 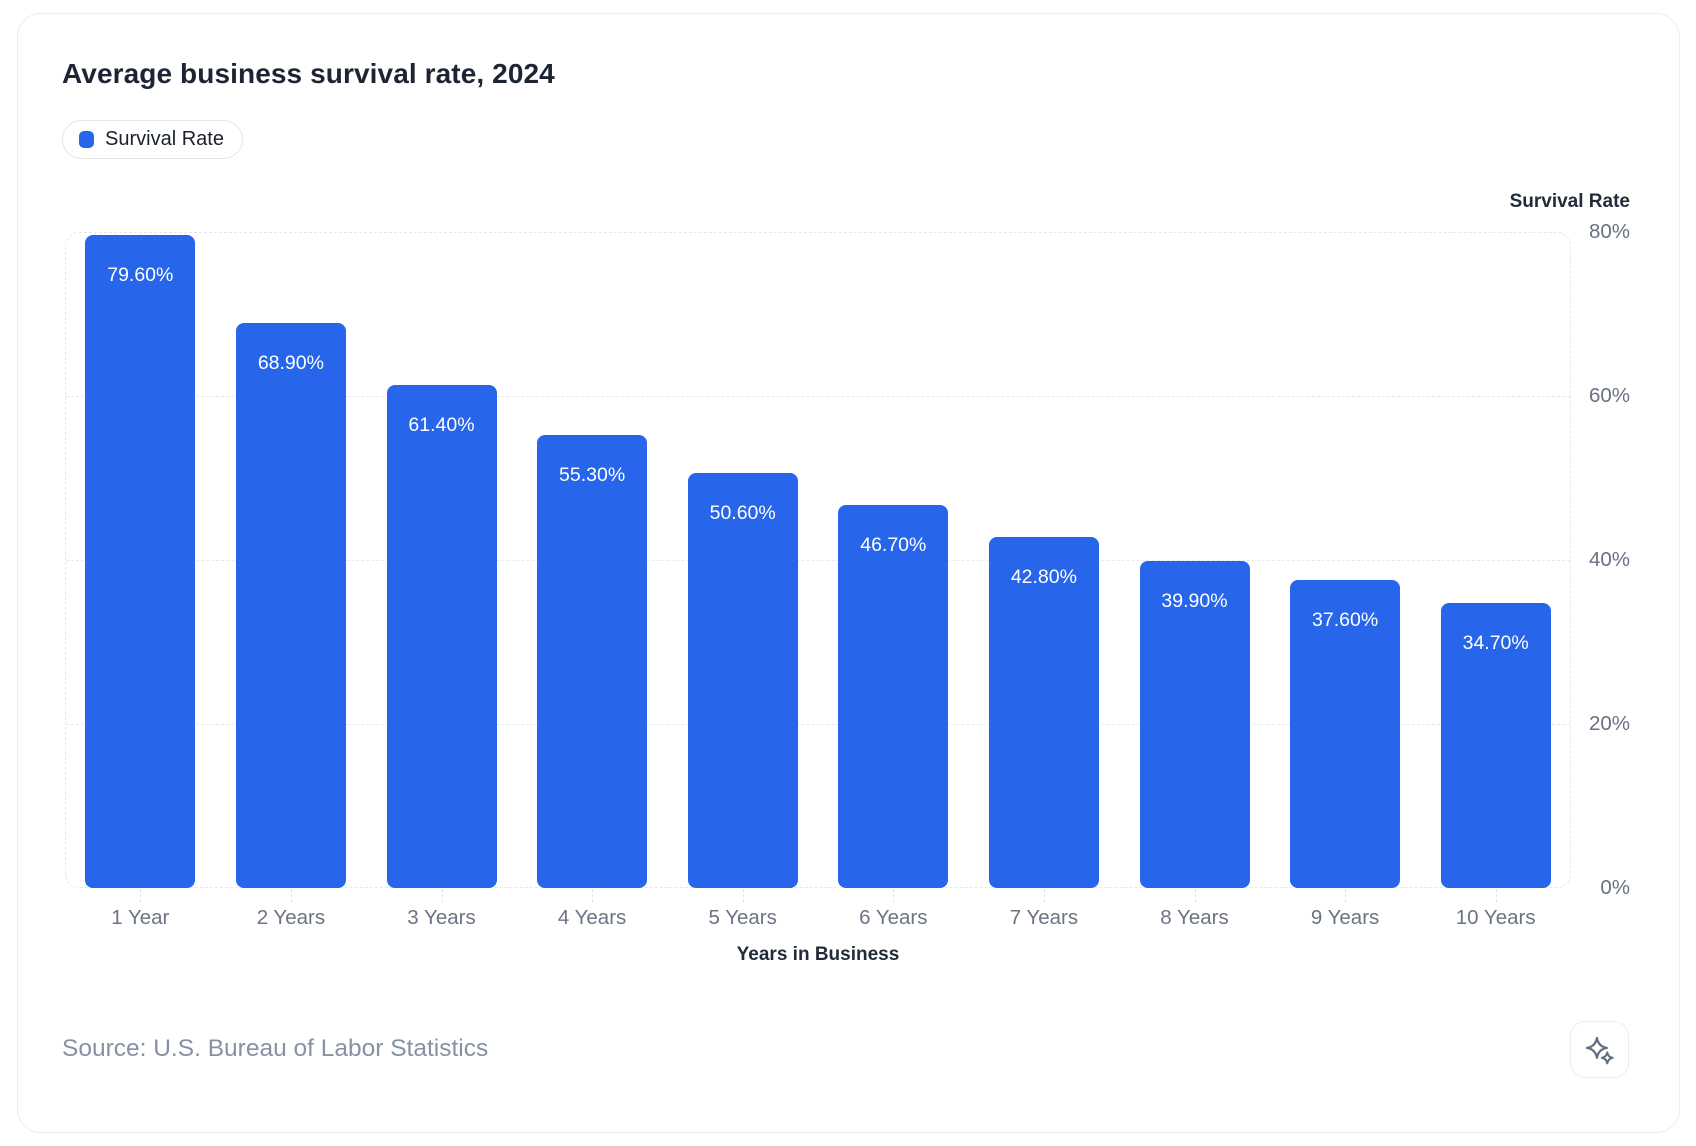 I want to click on x-category-label: 6 Years, so click(x=893, y=917).